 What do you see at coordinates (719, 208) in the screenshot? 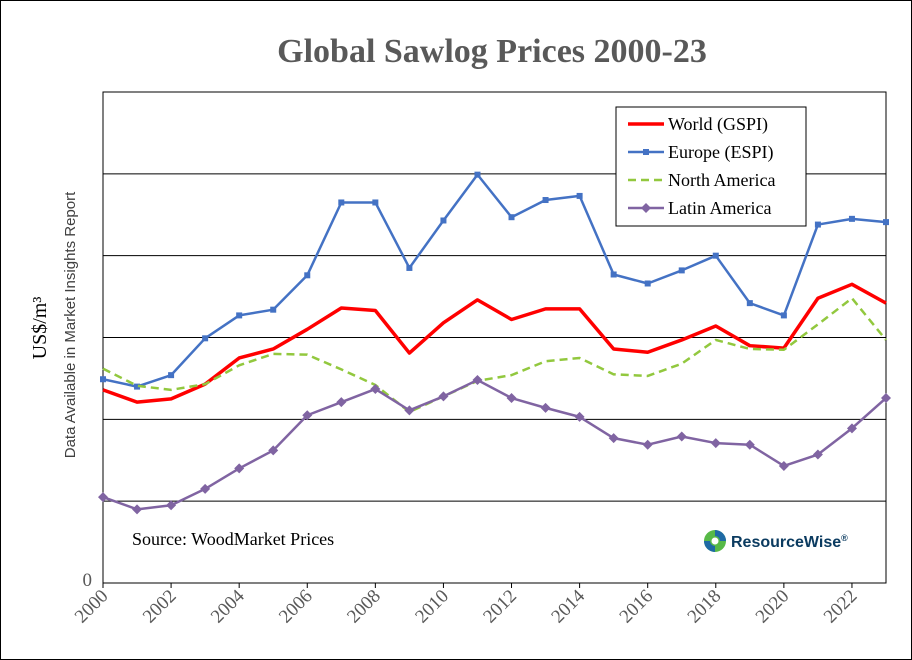
I see `legend-label-latin-america: Latin America` at bounding box center [719, 208].